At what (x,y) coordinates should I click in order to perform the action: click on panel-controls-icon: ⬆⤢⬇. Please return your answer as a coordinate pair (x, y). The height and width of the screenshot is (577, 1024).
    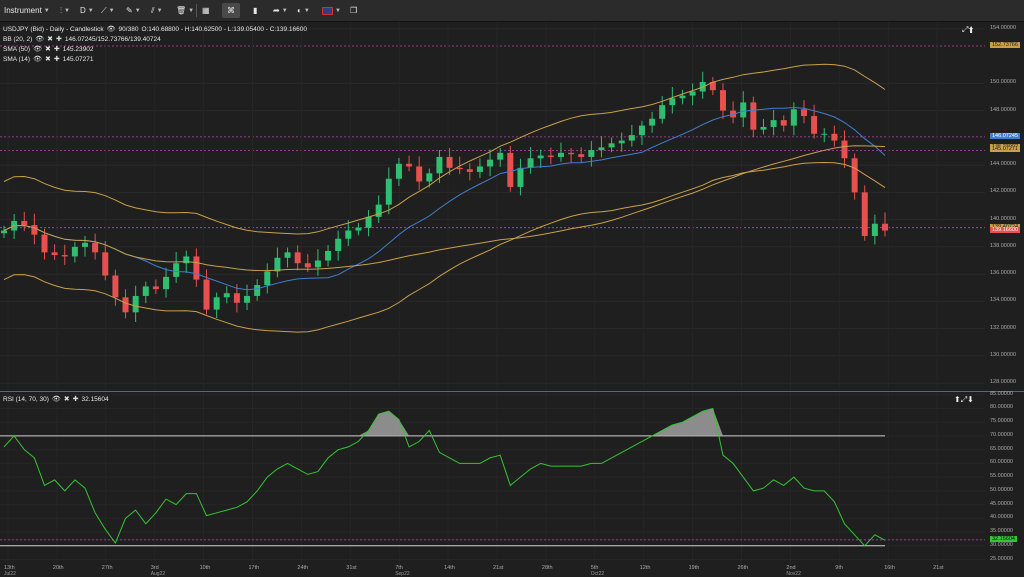
    Looking at the image, I should click on (964, 399).